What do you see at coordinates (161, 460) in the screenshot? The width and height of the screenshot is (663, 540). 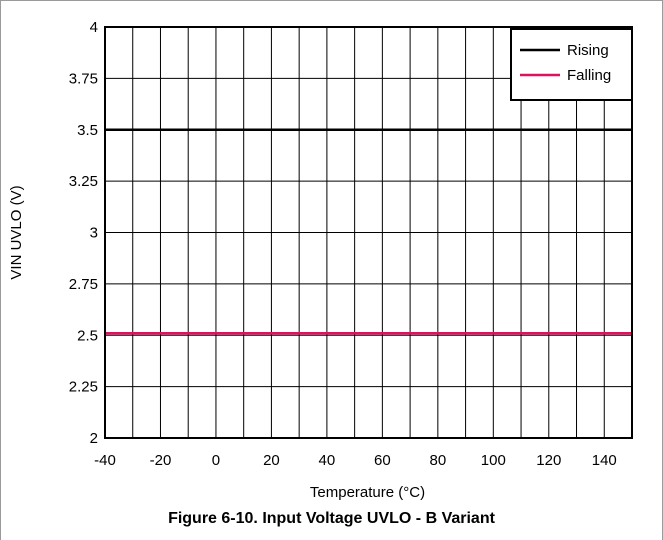 I see `x-tick-label: -20` at bounding box center [161, 460].